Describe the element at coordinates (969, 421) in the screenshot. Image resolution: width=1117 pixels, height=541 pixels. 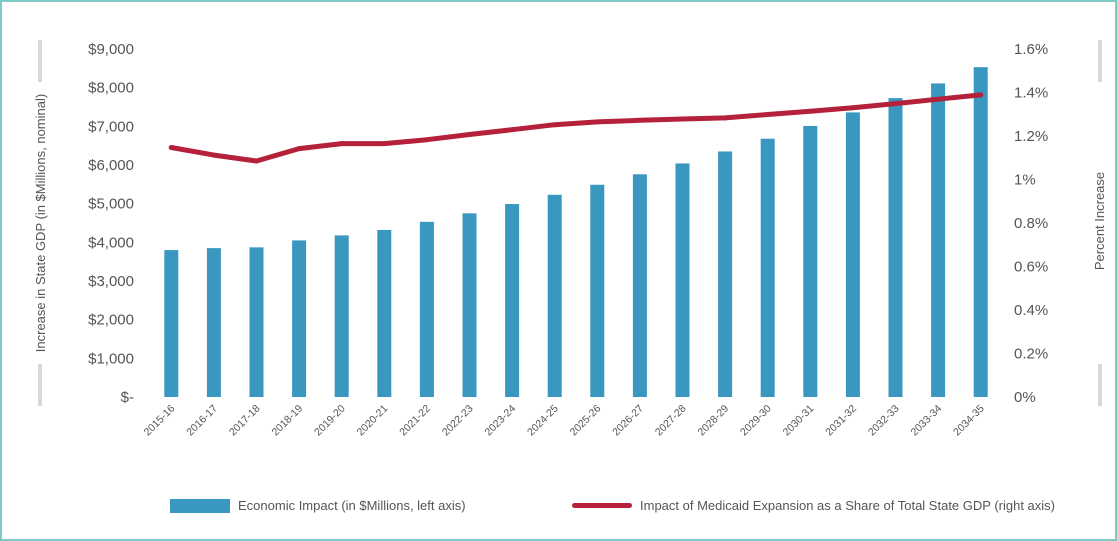
I see `x-tick-label: 2034-35` at that location.